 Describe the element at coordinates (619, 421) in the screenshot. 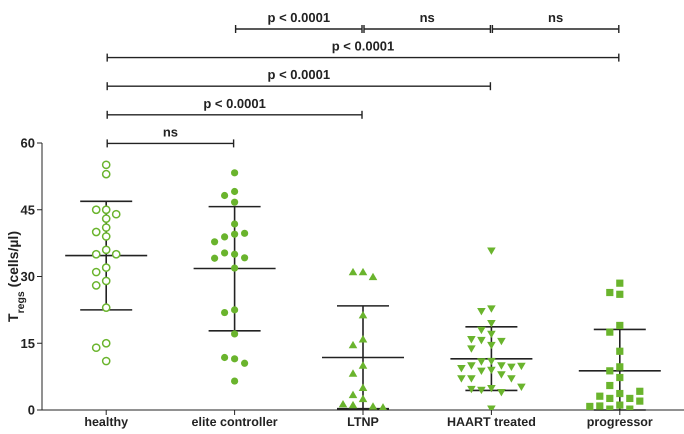

I see `x-tick-label: progressor` at that location.